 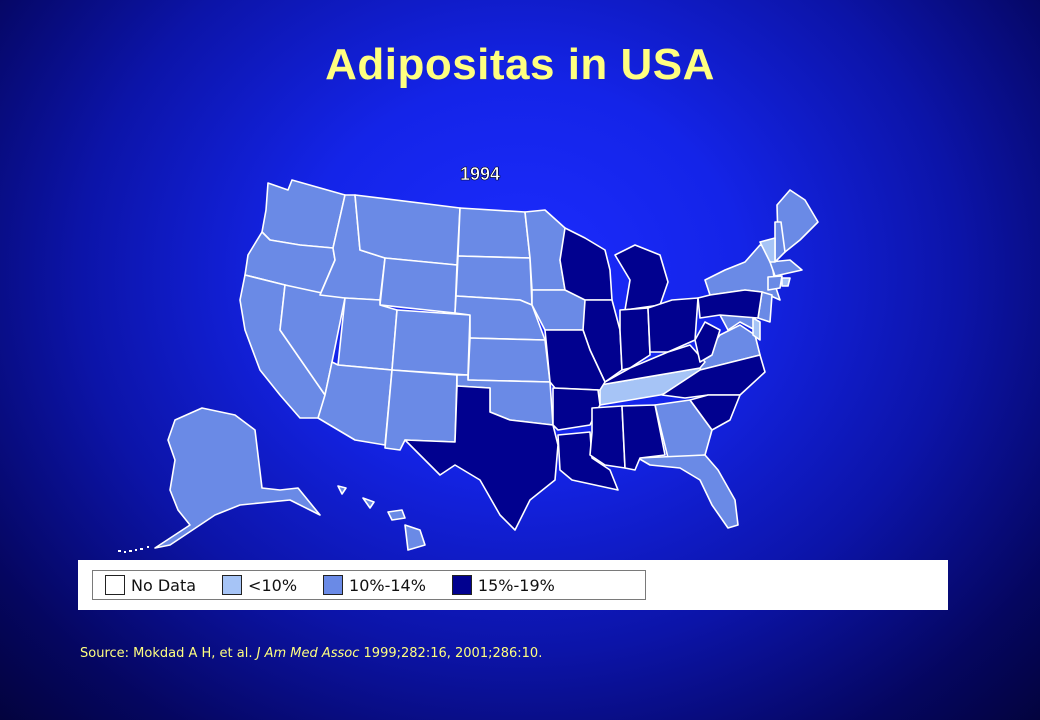 I want to click on legend: No Data <10% 10%-14% 15%-19%, so click(x=369, y=585).